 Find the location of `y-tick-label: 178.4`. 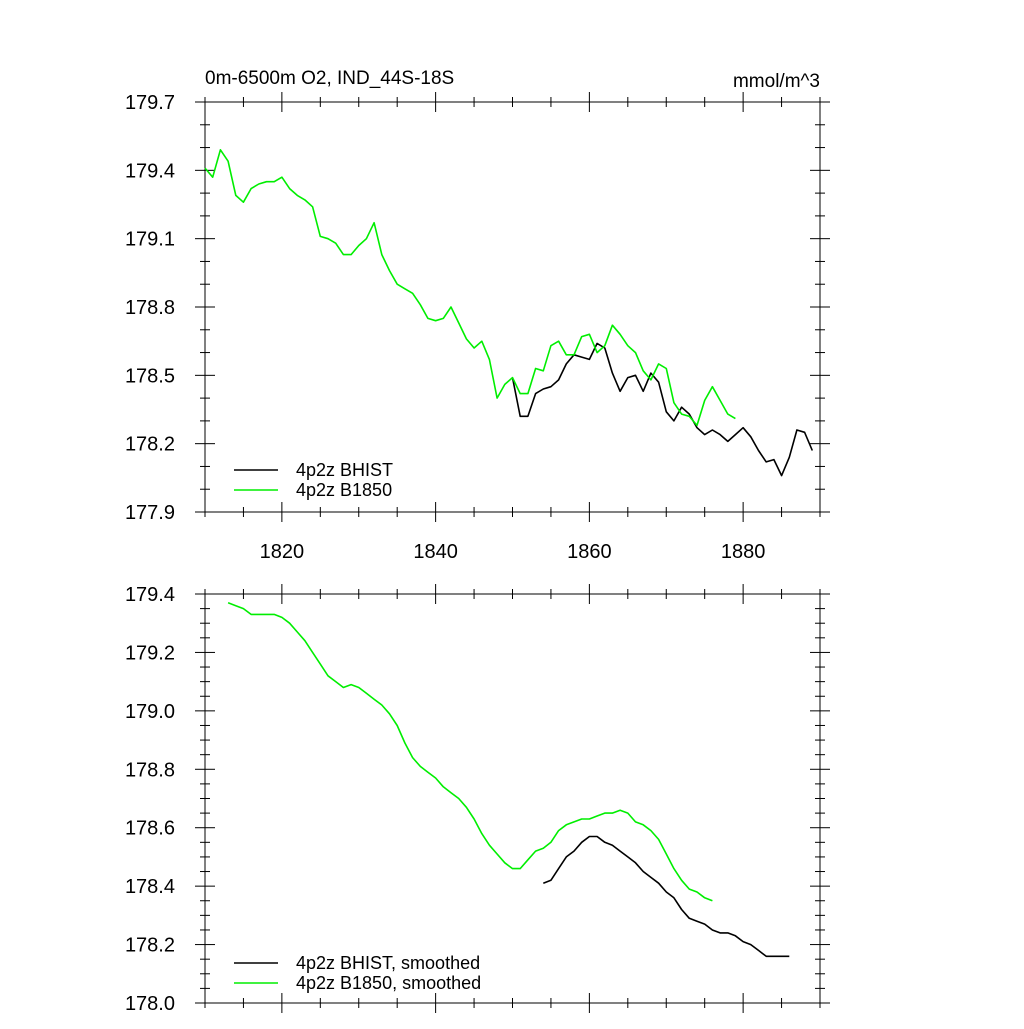

y-tick-label: 178.4 is located at coordinates (150, 887).